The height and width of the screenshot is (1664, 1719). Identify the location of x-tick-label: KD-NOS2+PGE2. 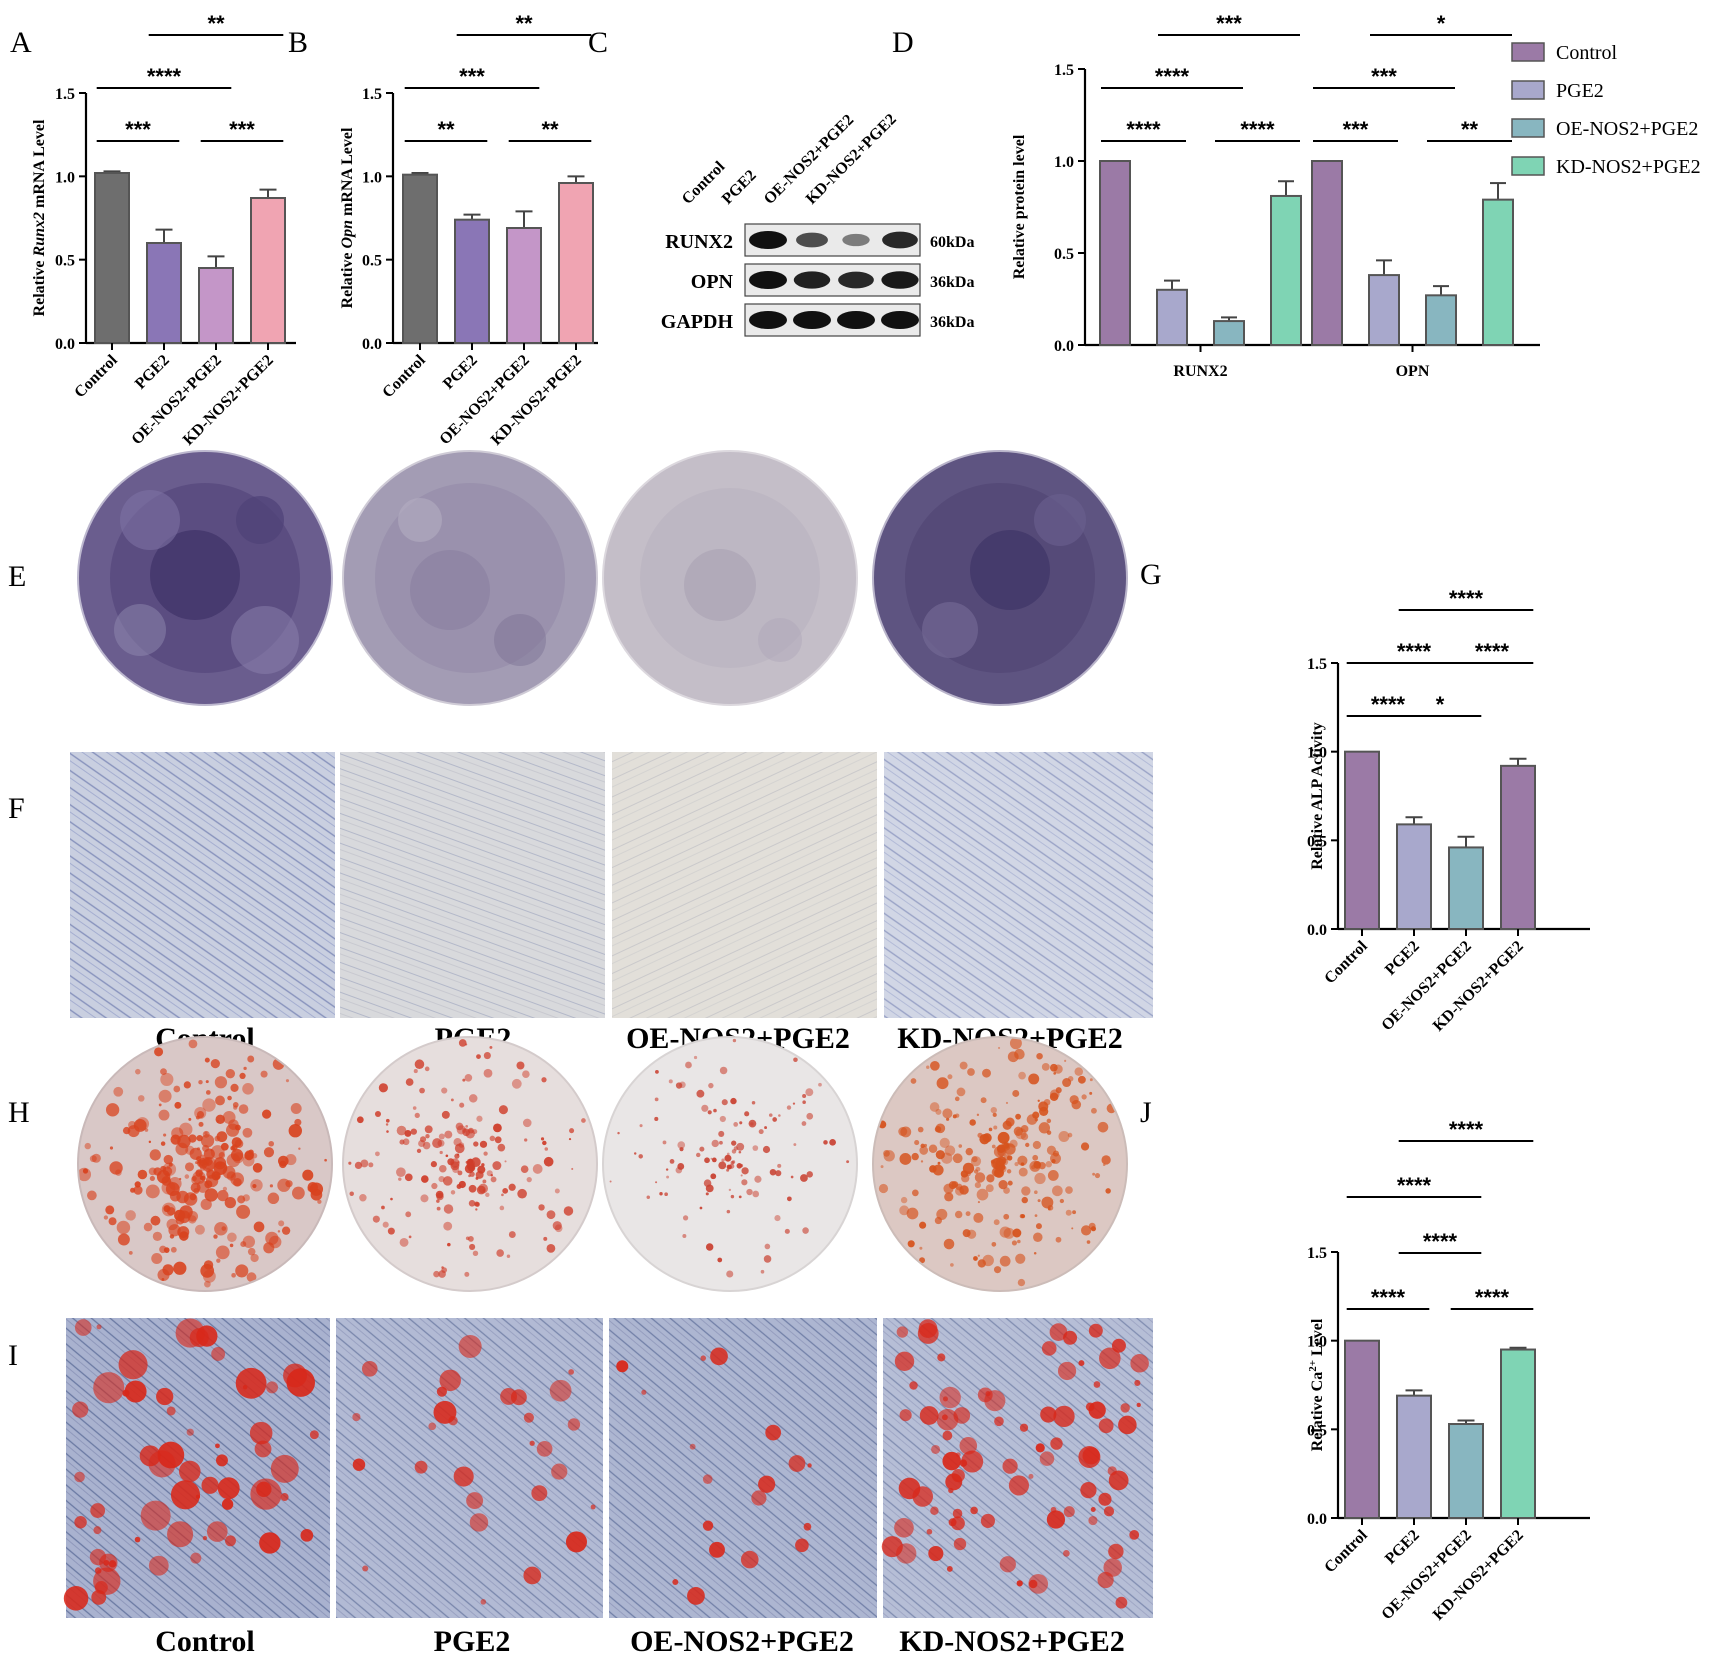
(1478, 1575).